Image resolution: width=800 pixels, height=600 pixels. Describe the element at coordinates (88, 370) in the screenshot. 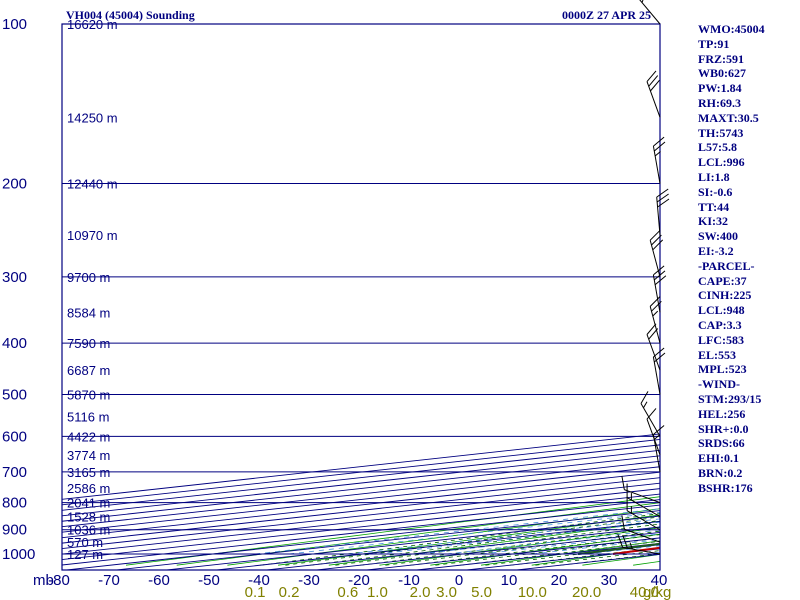

I see `height-label: 6687 m` at that location.